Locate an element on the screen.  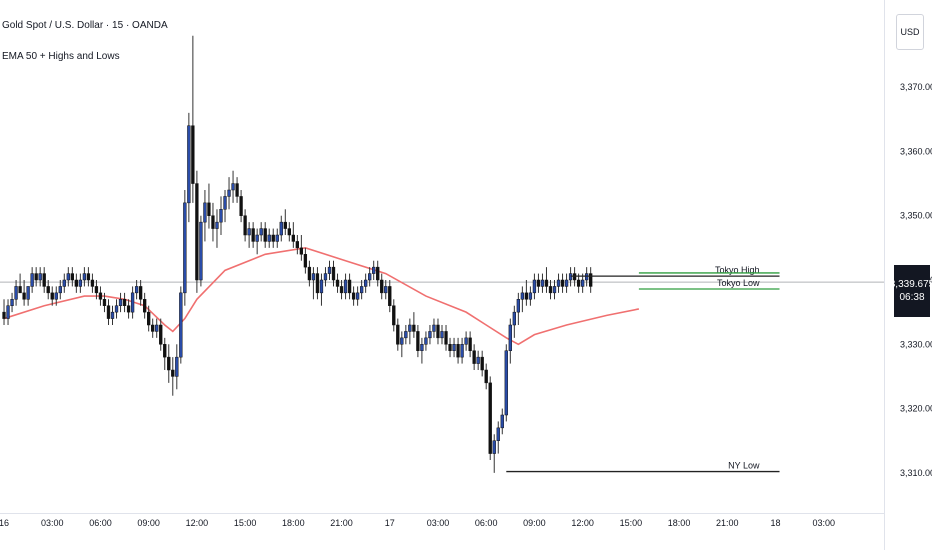
time-tick-label: 09:00 is located at coordinates (148, 523).